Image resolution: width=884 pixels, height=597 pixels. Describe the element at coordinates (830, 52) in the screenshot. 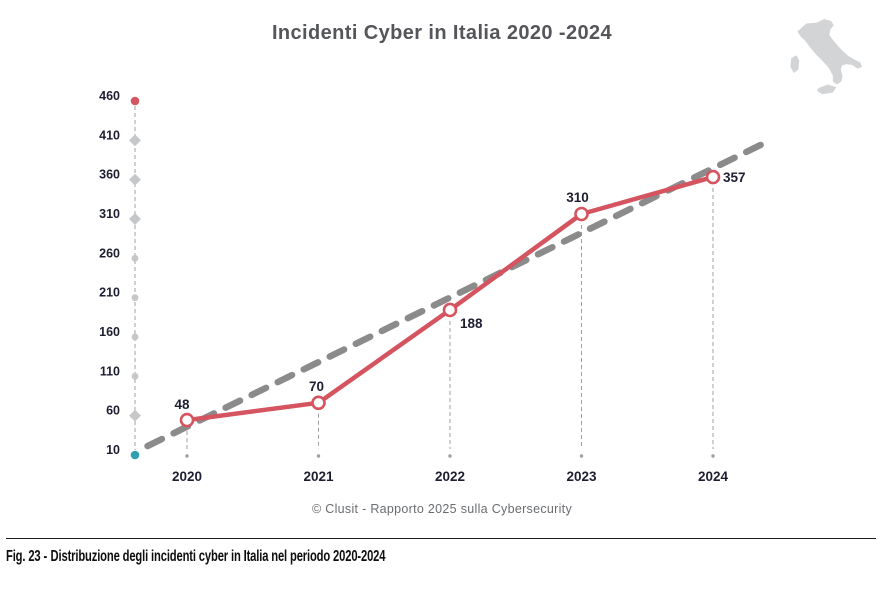

I see `italy-mainland-shape` at that location.